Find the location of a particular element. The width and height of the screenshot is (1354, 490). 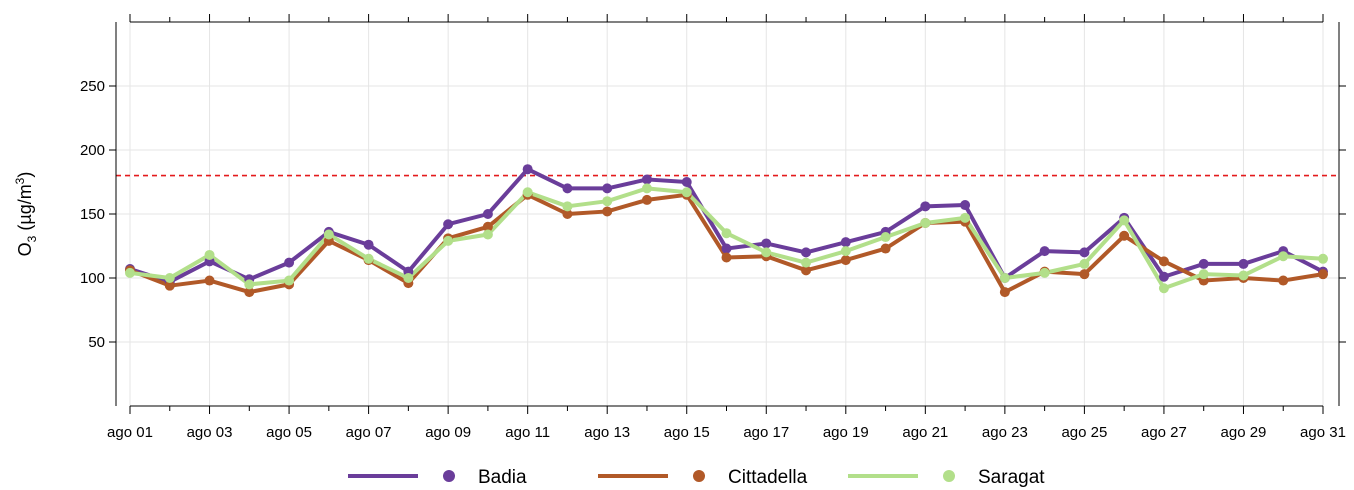

x-tick-label: ago 27 is located at coordinates (1164, 432).